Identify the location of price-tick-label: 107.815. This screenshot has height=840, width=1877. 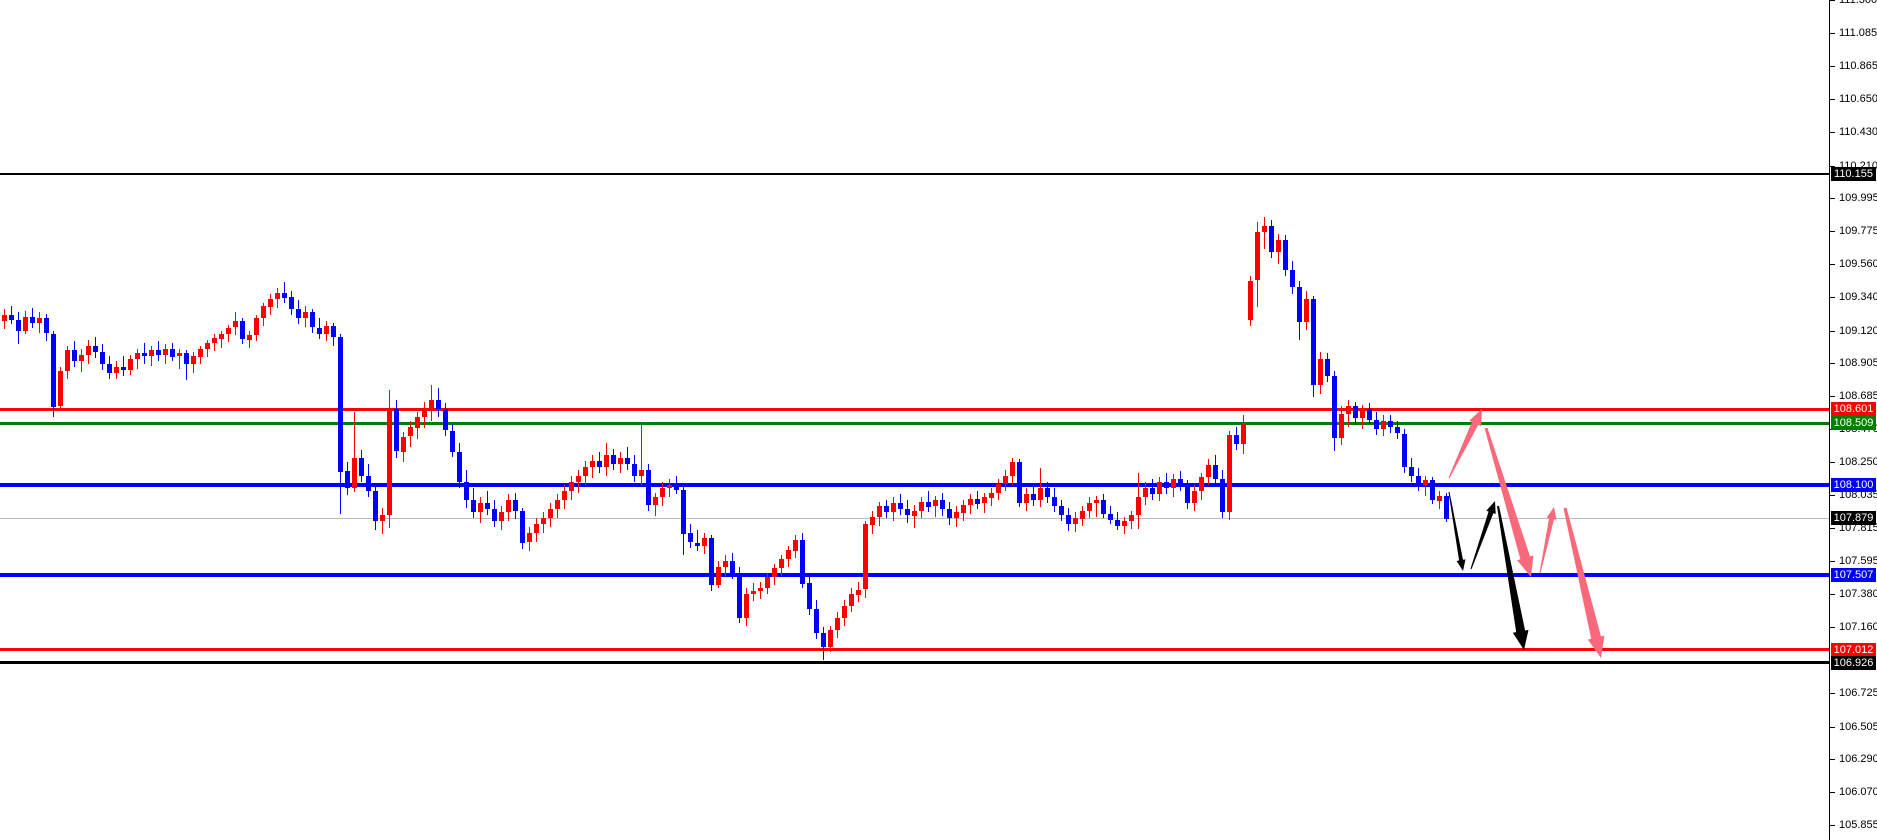
(1858, 528).